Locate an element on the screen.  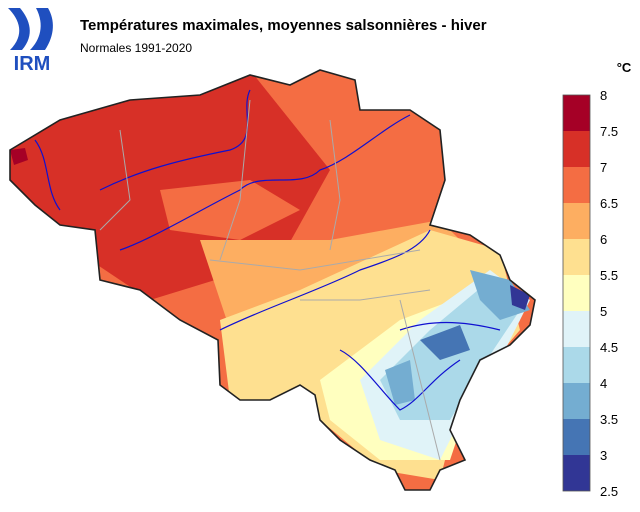
legend-tick-label: 4.5 is located at coordinates (609, 347).